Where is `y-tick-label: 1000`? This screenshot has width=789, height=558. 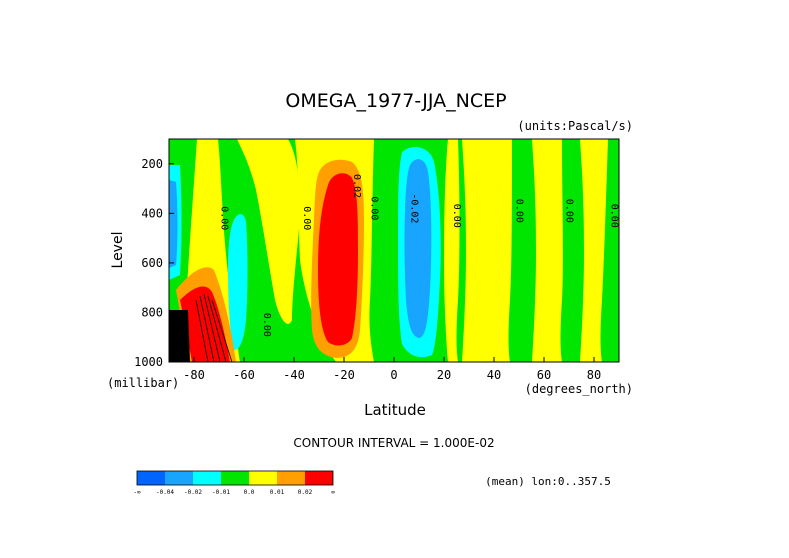 y-tick-label: 1000 is located at coordinates (148, 362).